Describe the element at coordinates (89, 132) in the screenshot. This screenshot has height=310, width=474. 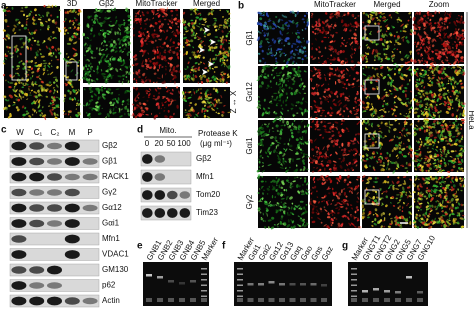
I see `column-header: P` at that location.